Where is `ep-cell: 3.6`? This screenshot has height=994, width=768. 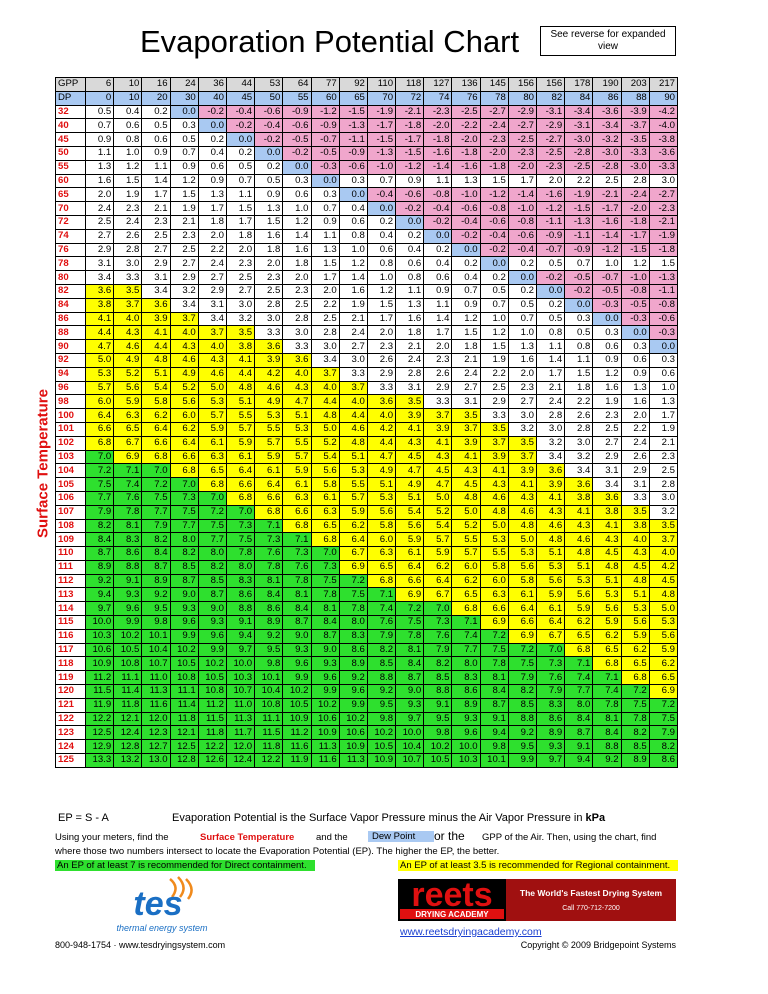
ep-cell: 3.6 is located at coordinates (297, 360).